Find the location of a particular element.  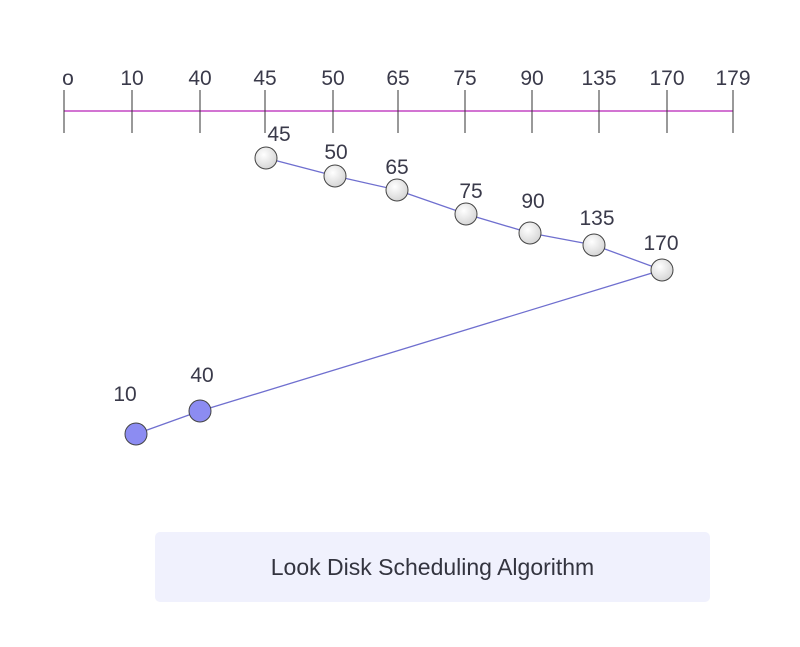

axis-tick-label: 75 is located at coordinates (464, 78).